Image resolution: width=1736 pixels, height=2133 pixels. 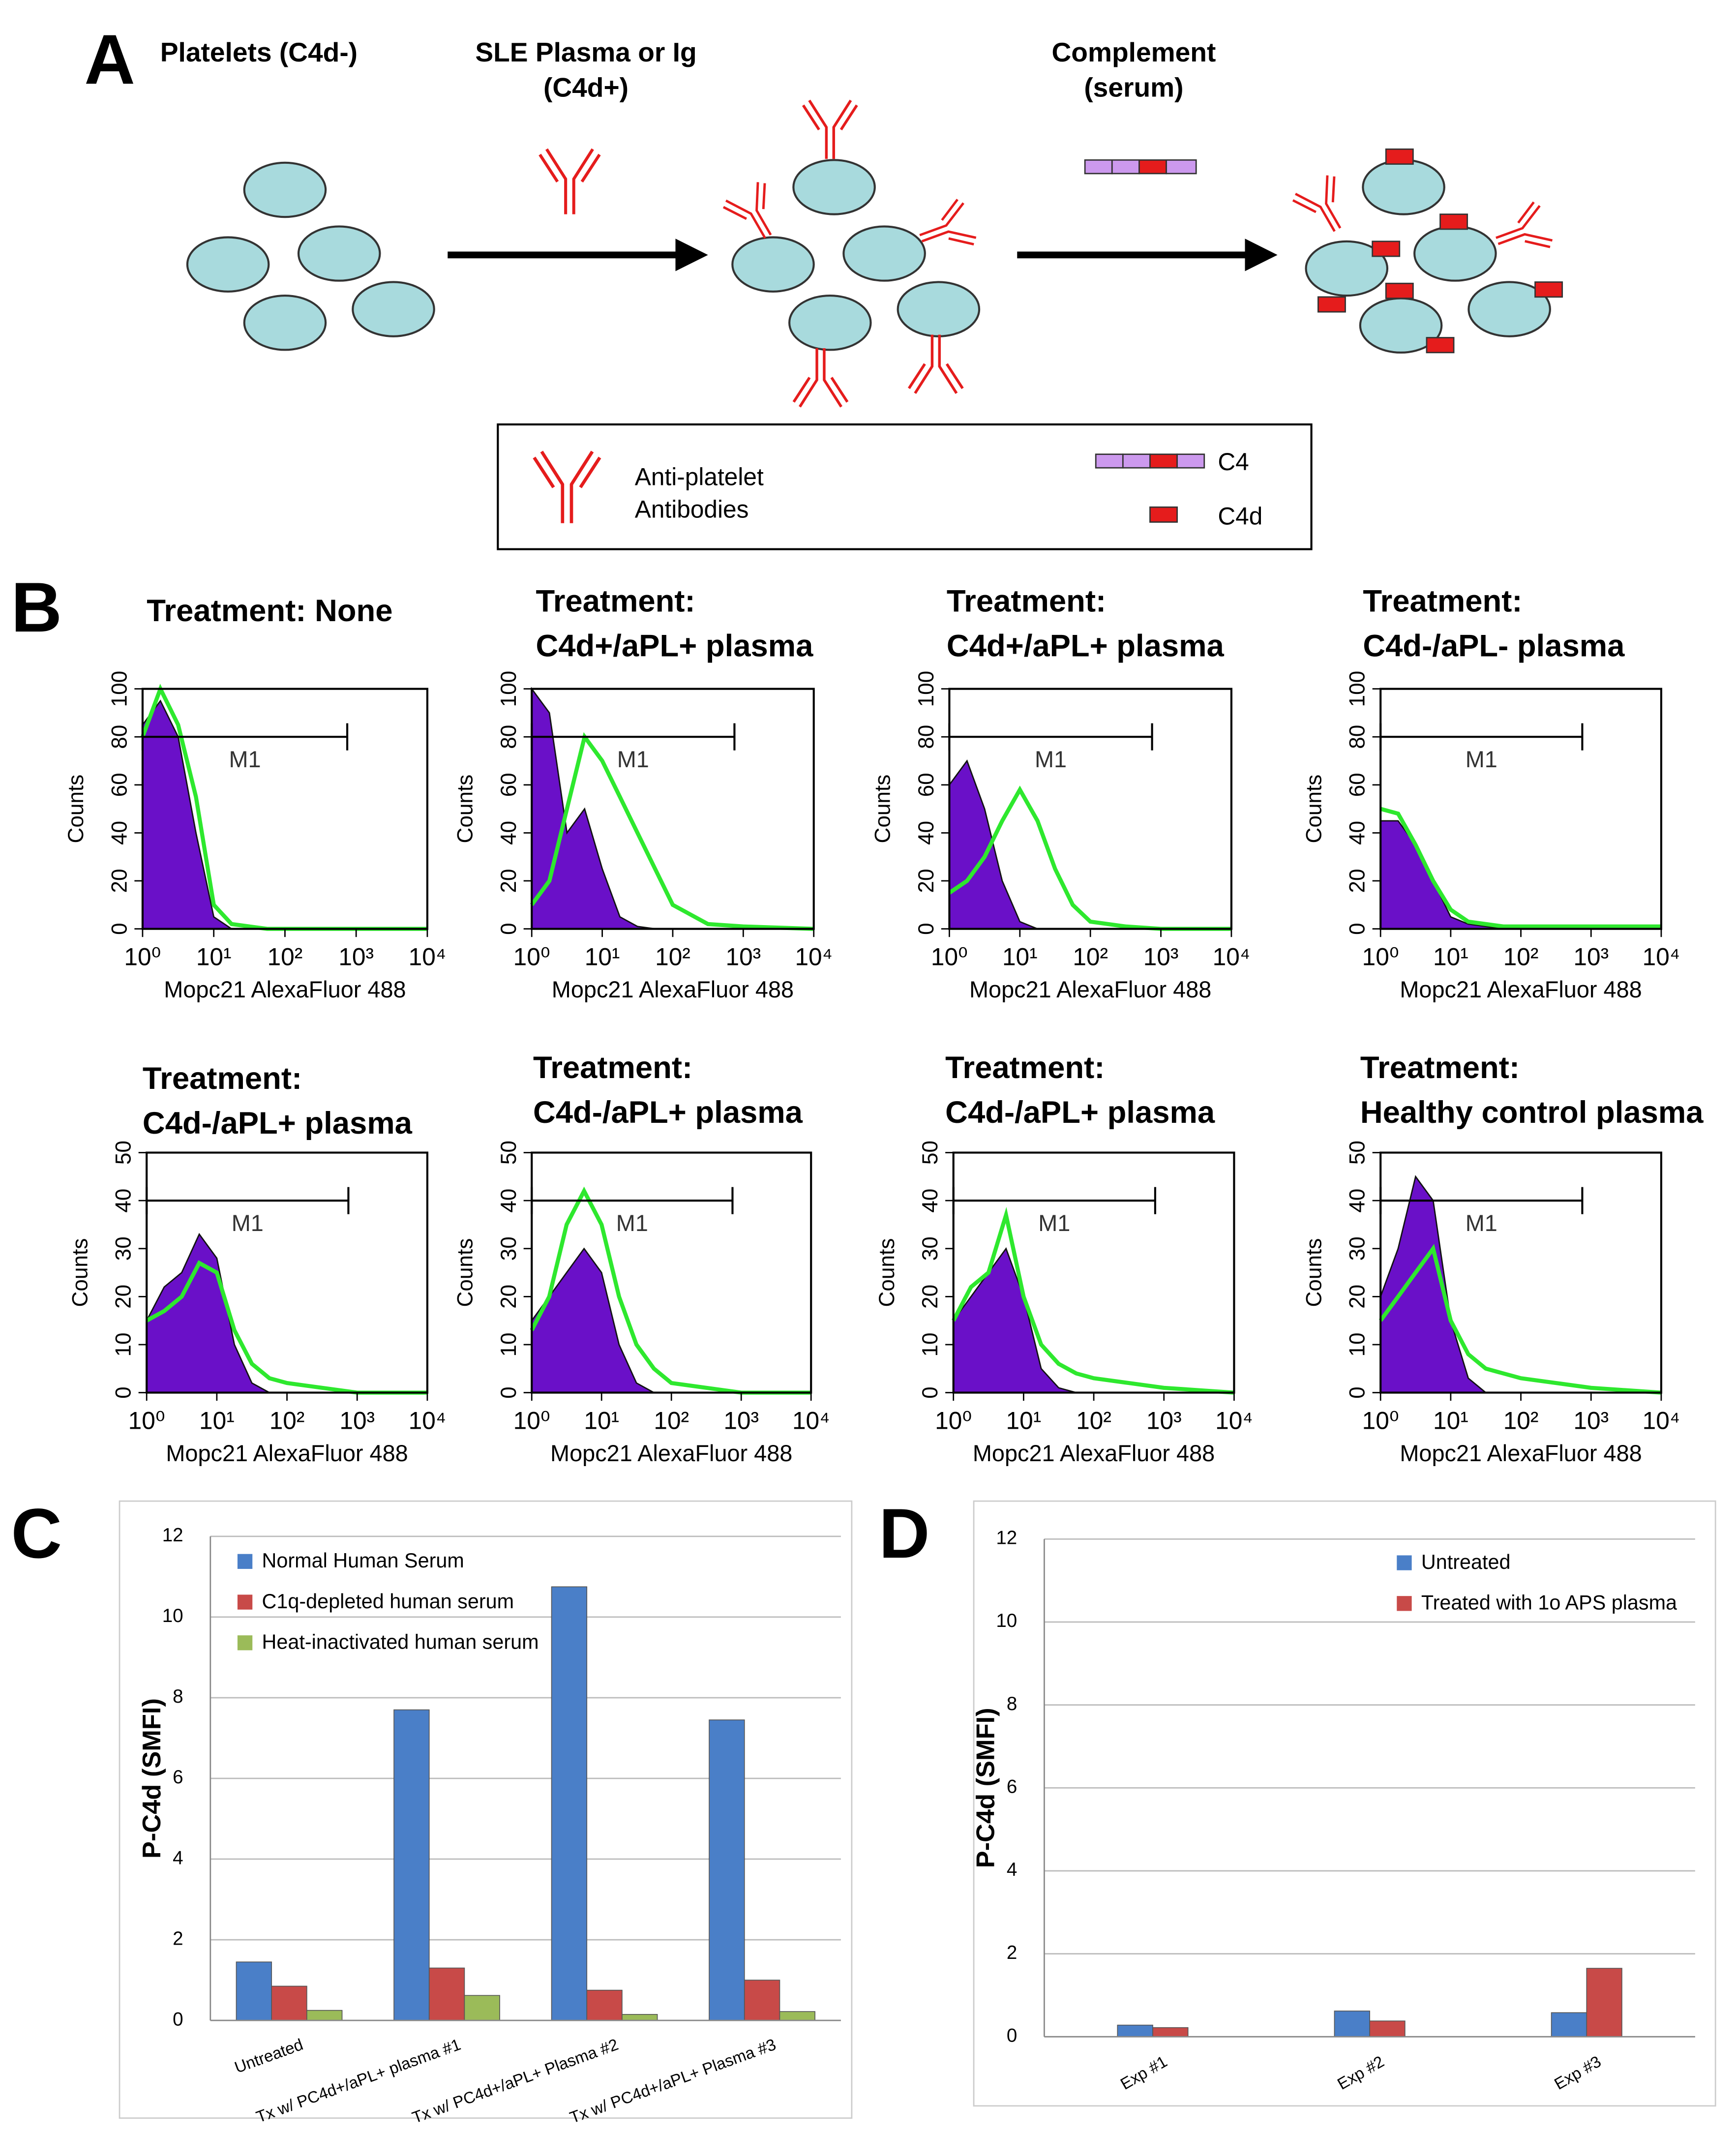 What do you see at coordinates (259, 52) in the screenshot?
I see `step-label: Platelets (C4d-)` at bounding box center [259, 52].